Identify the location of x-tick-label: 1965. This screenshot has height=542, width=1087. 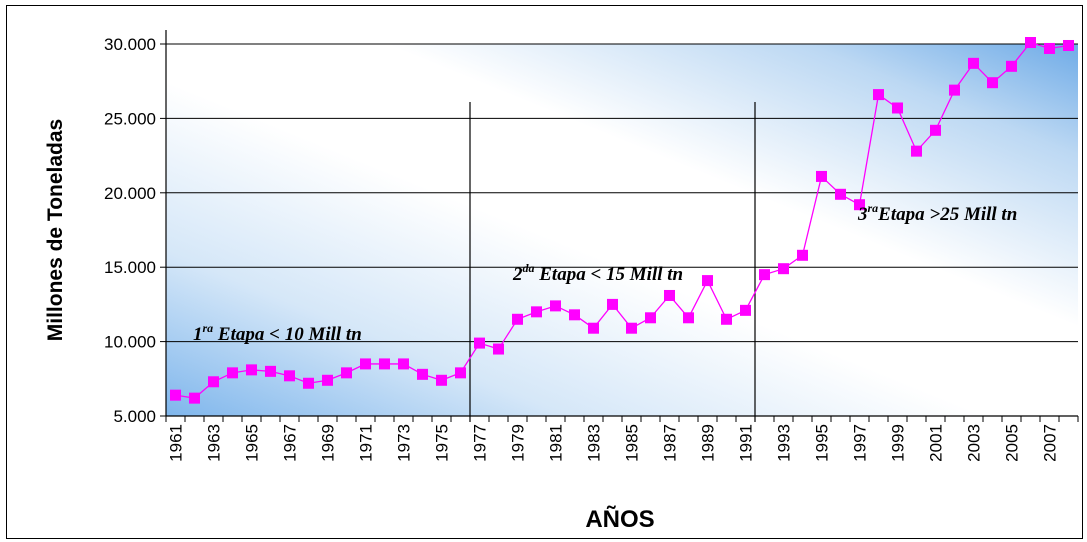
(252, 443).